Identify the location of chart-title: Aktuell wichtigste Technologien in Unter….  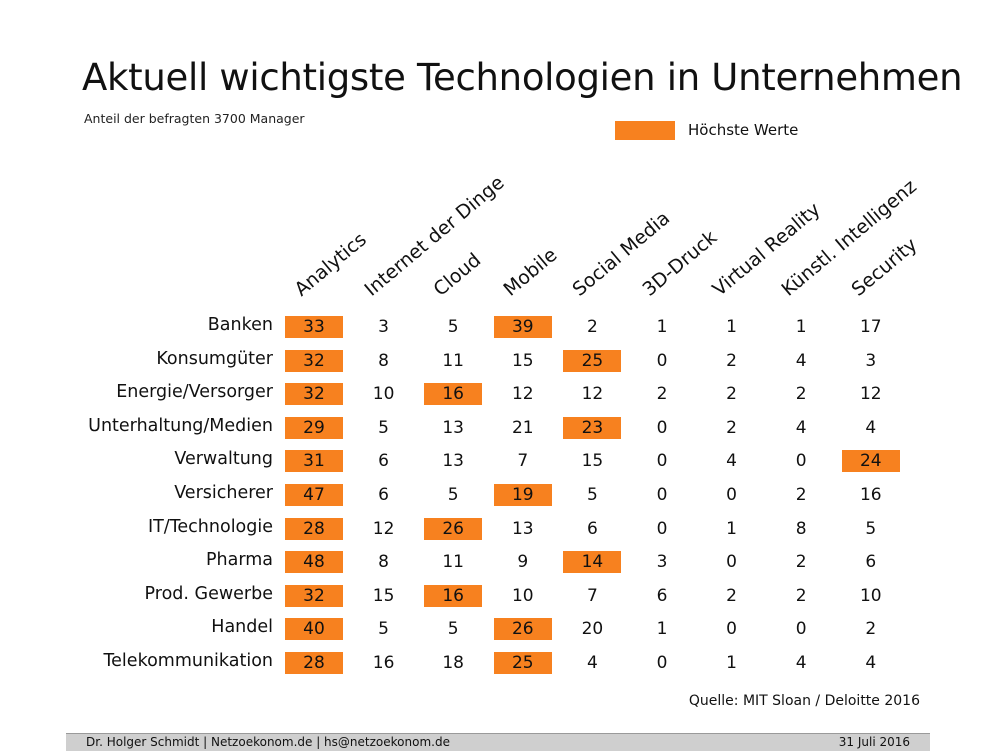
(522, 77).